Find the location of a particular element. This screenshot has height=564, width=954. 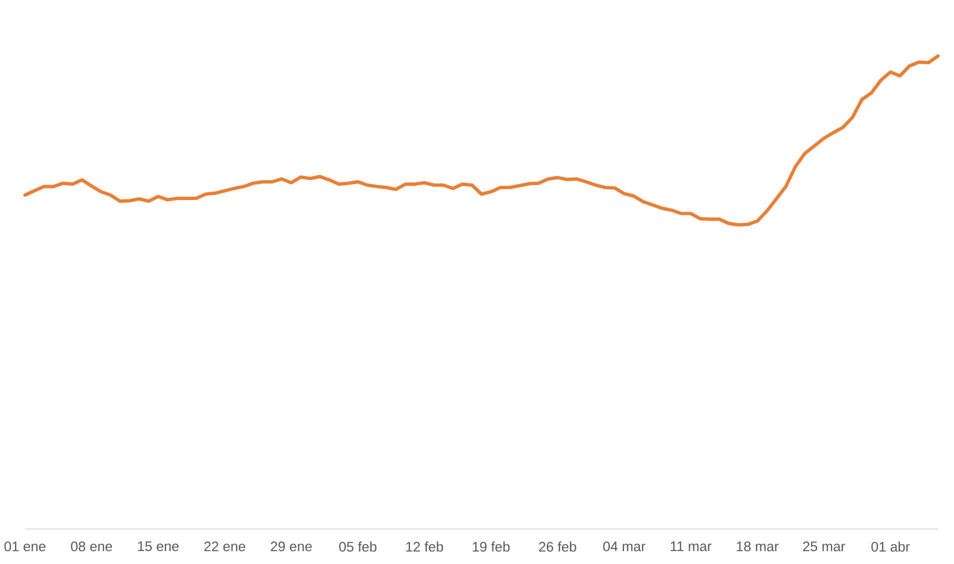

x-tick-label: 08 ene is located at coordinates (91, 547).